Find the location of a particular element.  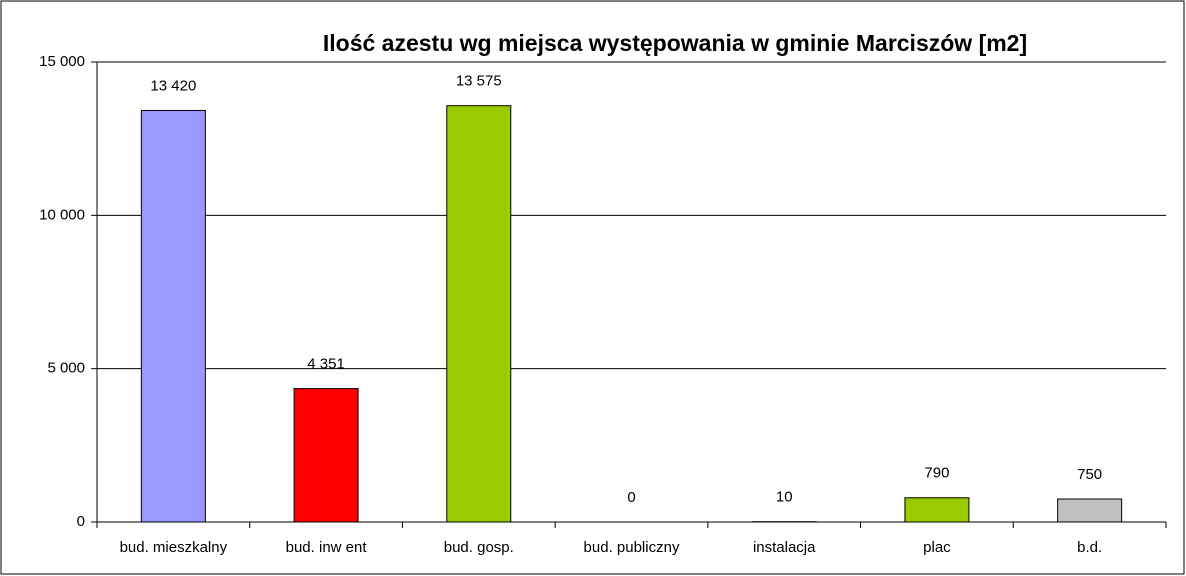

x-tick-label: bud. mieszkalny is located at coordinates (174, 547).